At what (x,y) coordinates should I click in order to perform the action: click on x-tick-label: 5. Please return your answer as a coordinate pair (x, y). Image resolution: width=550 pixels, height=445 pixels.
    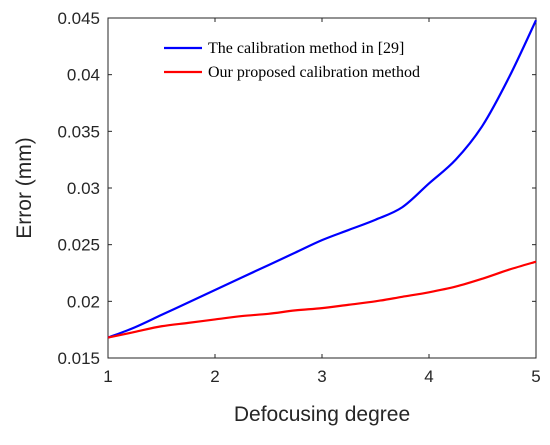
    Looking at the image, I should click on (535, 376).